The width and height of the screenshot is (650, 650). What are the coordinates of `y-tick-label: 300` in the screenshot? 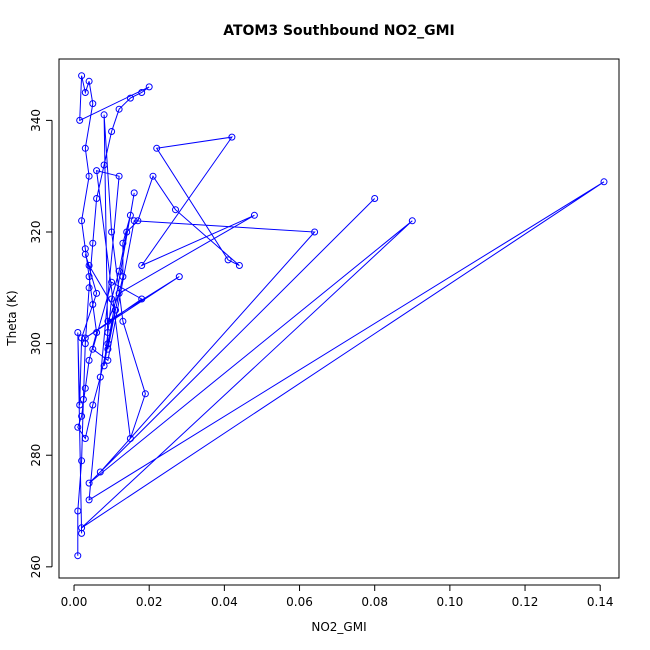 It's located at (36, 343).